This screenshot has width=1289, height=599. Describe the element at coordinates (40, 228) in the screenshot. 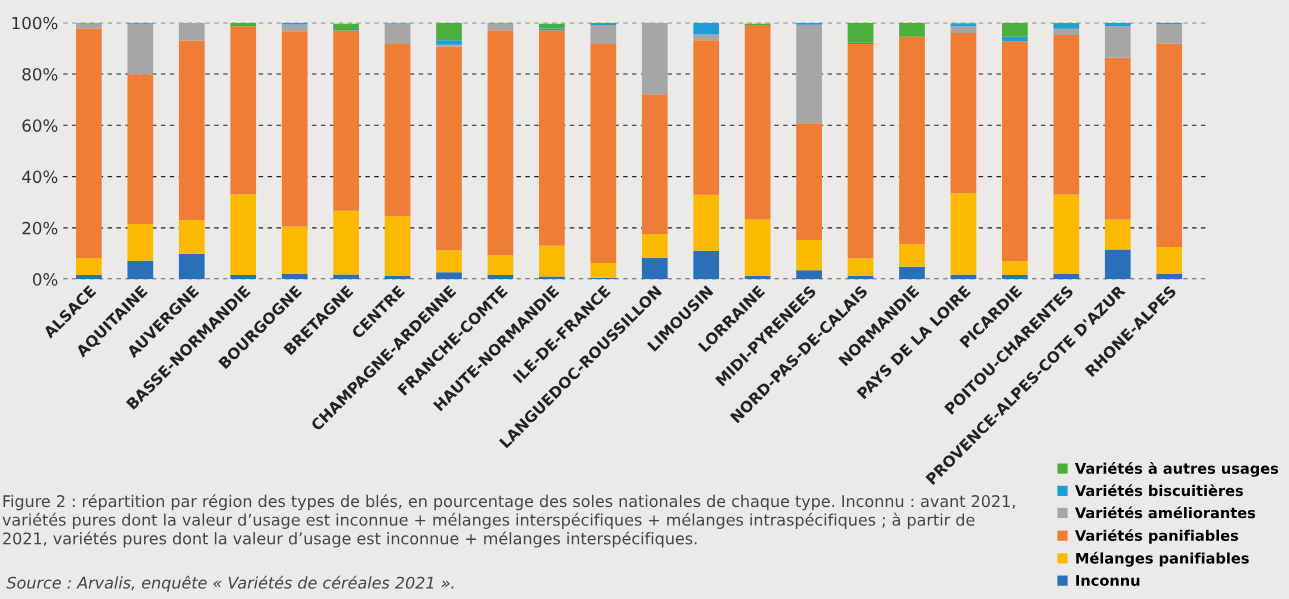

I see `y-tick-label: 20%` at that location.